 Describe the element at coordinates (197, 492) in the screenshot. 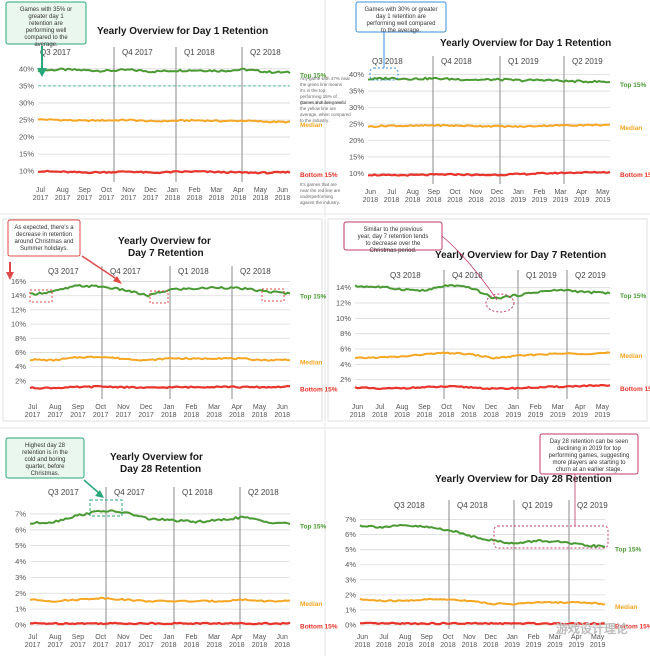

I see `quarter-label: Q1 2018` at that location.